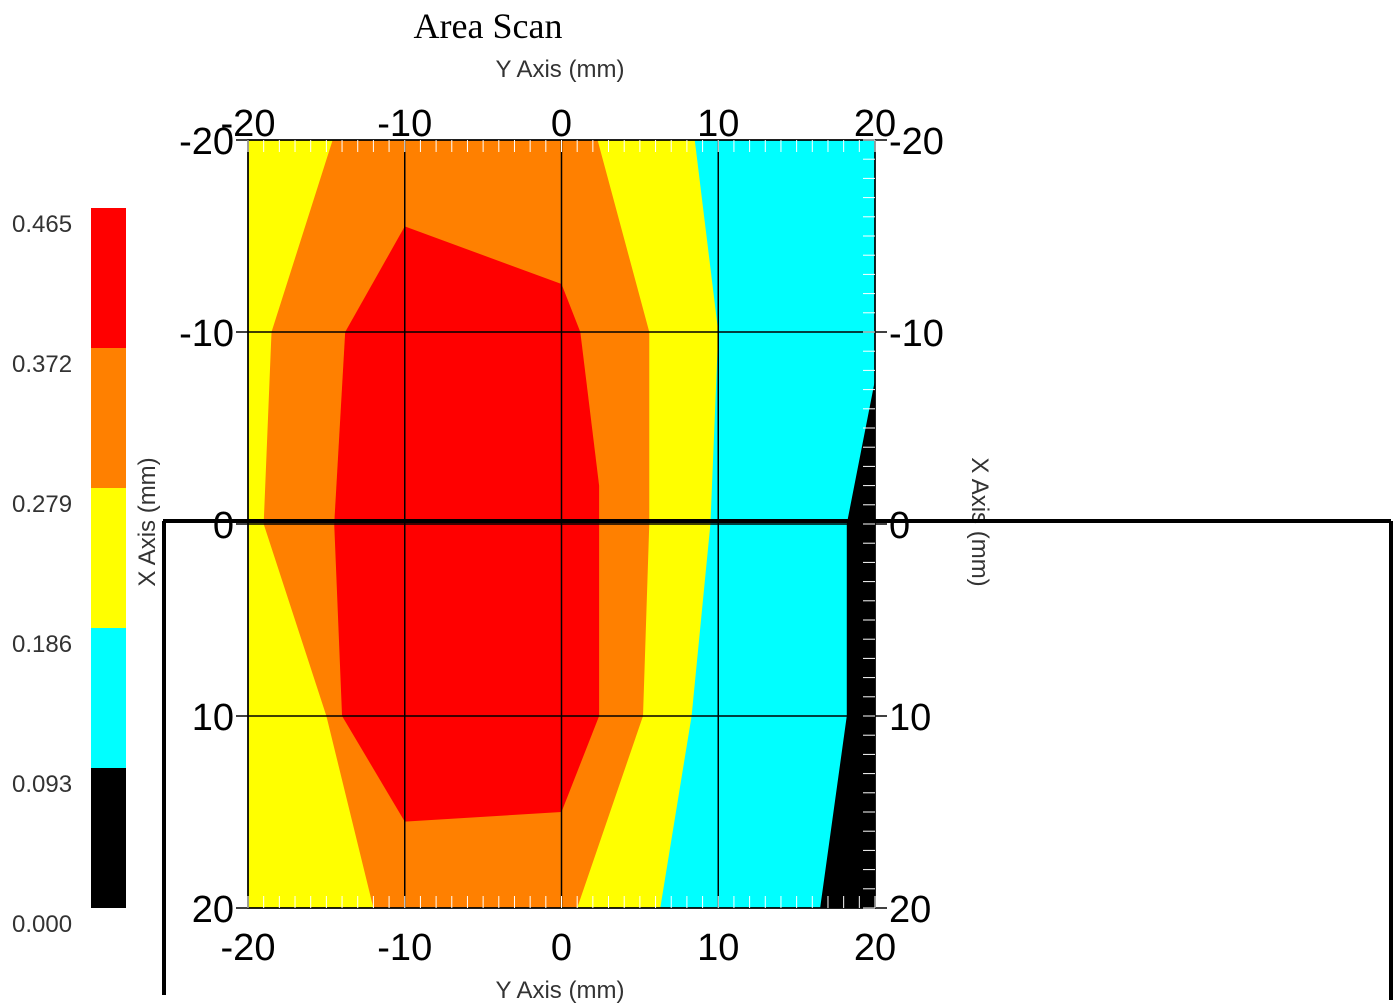 This screenshot has width=1395, height=1007. Describe the element at coordinates (561, 948) in the screenshot. I see `x-tick-bottom-2: 0` at that location.